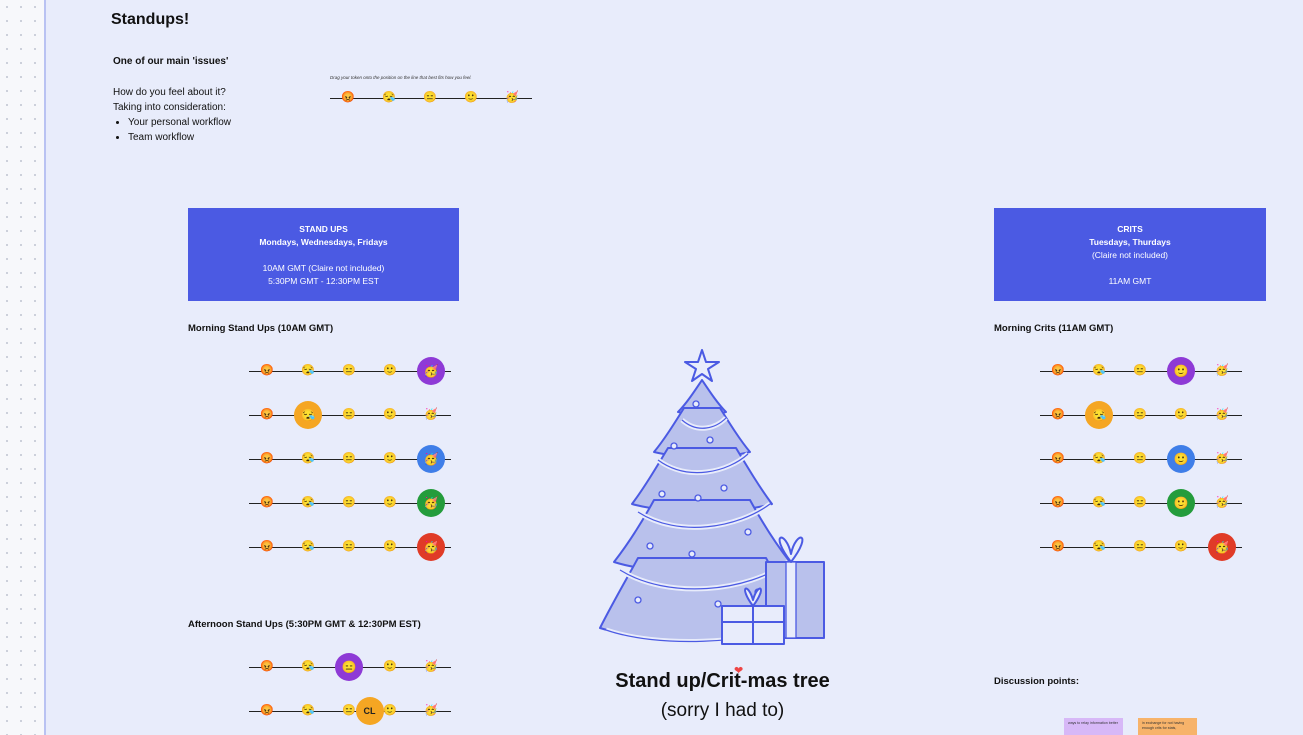 The image size is (1303, 735). I want to click on tree-title: Stand up/Crit-mas tree, so click(722, 681).